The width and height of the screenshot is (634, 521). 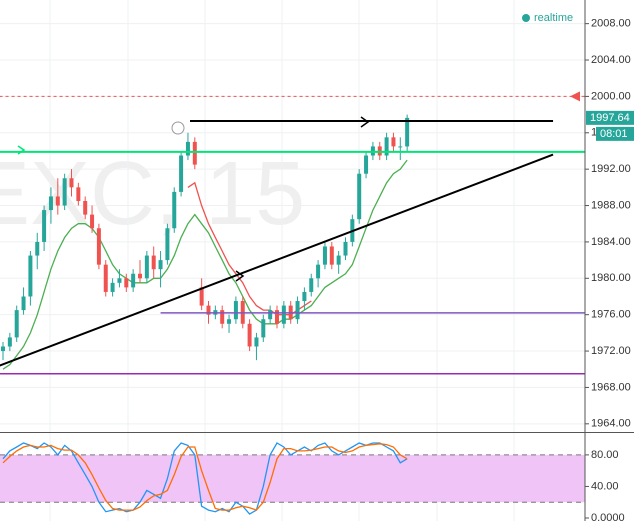 What do you see at coordinates (605, 455) in the screenshot?
I see `y-tick-label: 80.00` at bounding box center [605, 455].